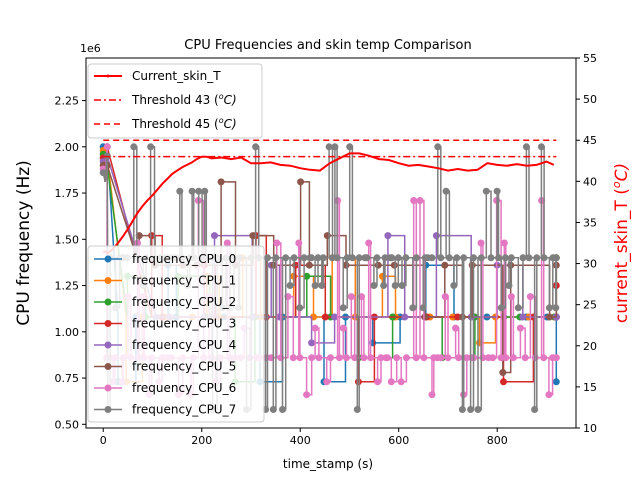 The height and width of the screenshot is (480, 640). What do you see at coordinates (201, 440) in the screenshot?
I see `x-tick-label: 200` at bounding box center [201, 440].